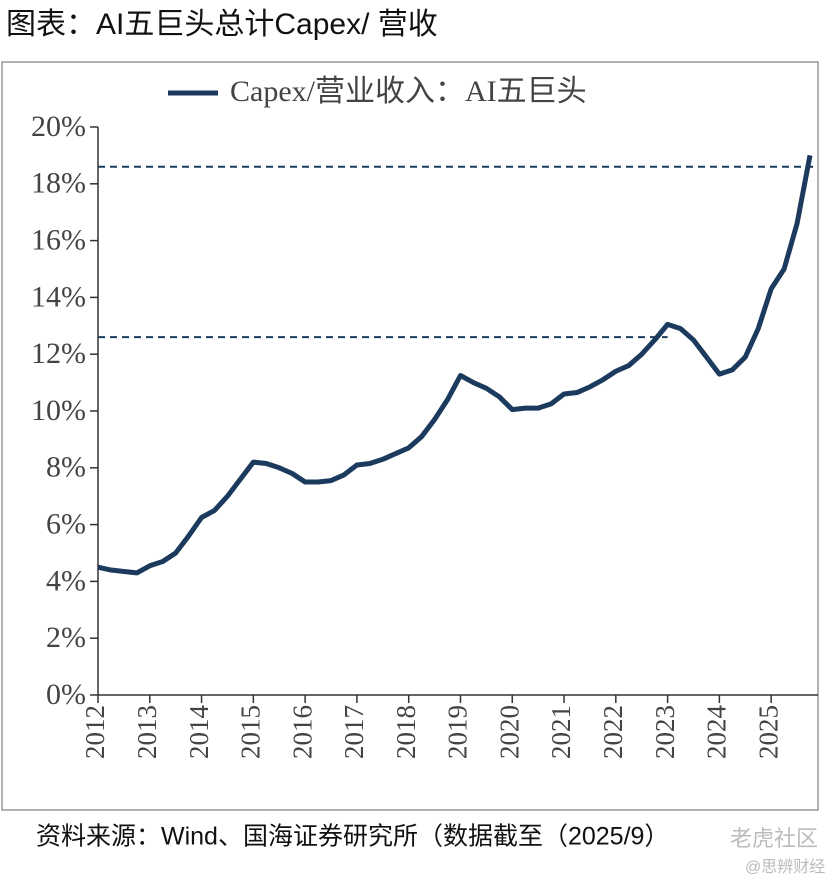 The image size is (830, 888). I want to click on y-tick-label: 6%, so click(66, 523).